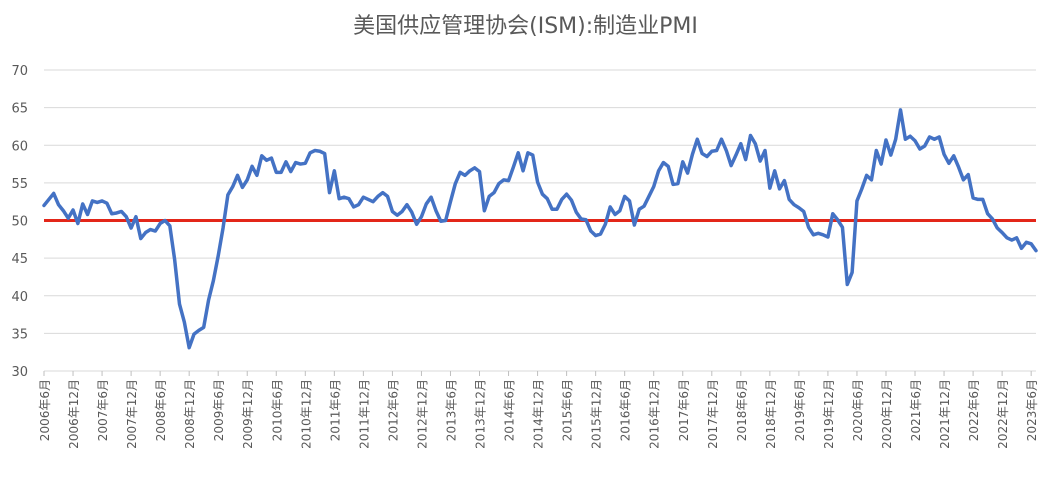 This screenshot has height=478, width=1051. What do you see at coordinates (19, 146) in the screenshot?
I see `y-tick-label: 60` at bounding box center [19, 146].